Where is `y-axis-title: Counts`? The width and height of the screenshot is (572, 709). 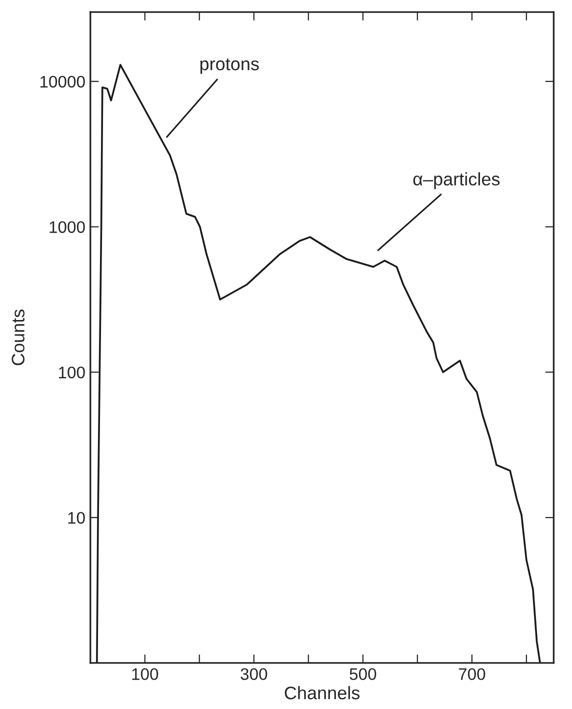 y-axis-title: Counts is located at coordinates (18, 338).